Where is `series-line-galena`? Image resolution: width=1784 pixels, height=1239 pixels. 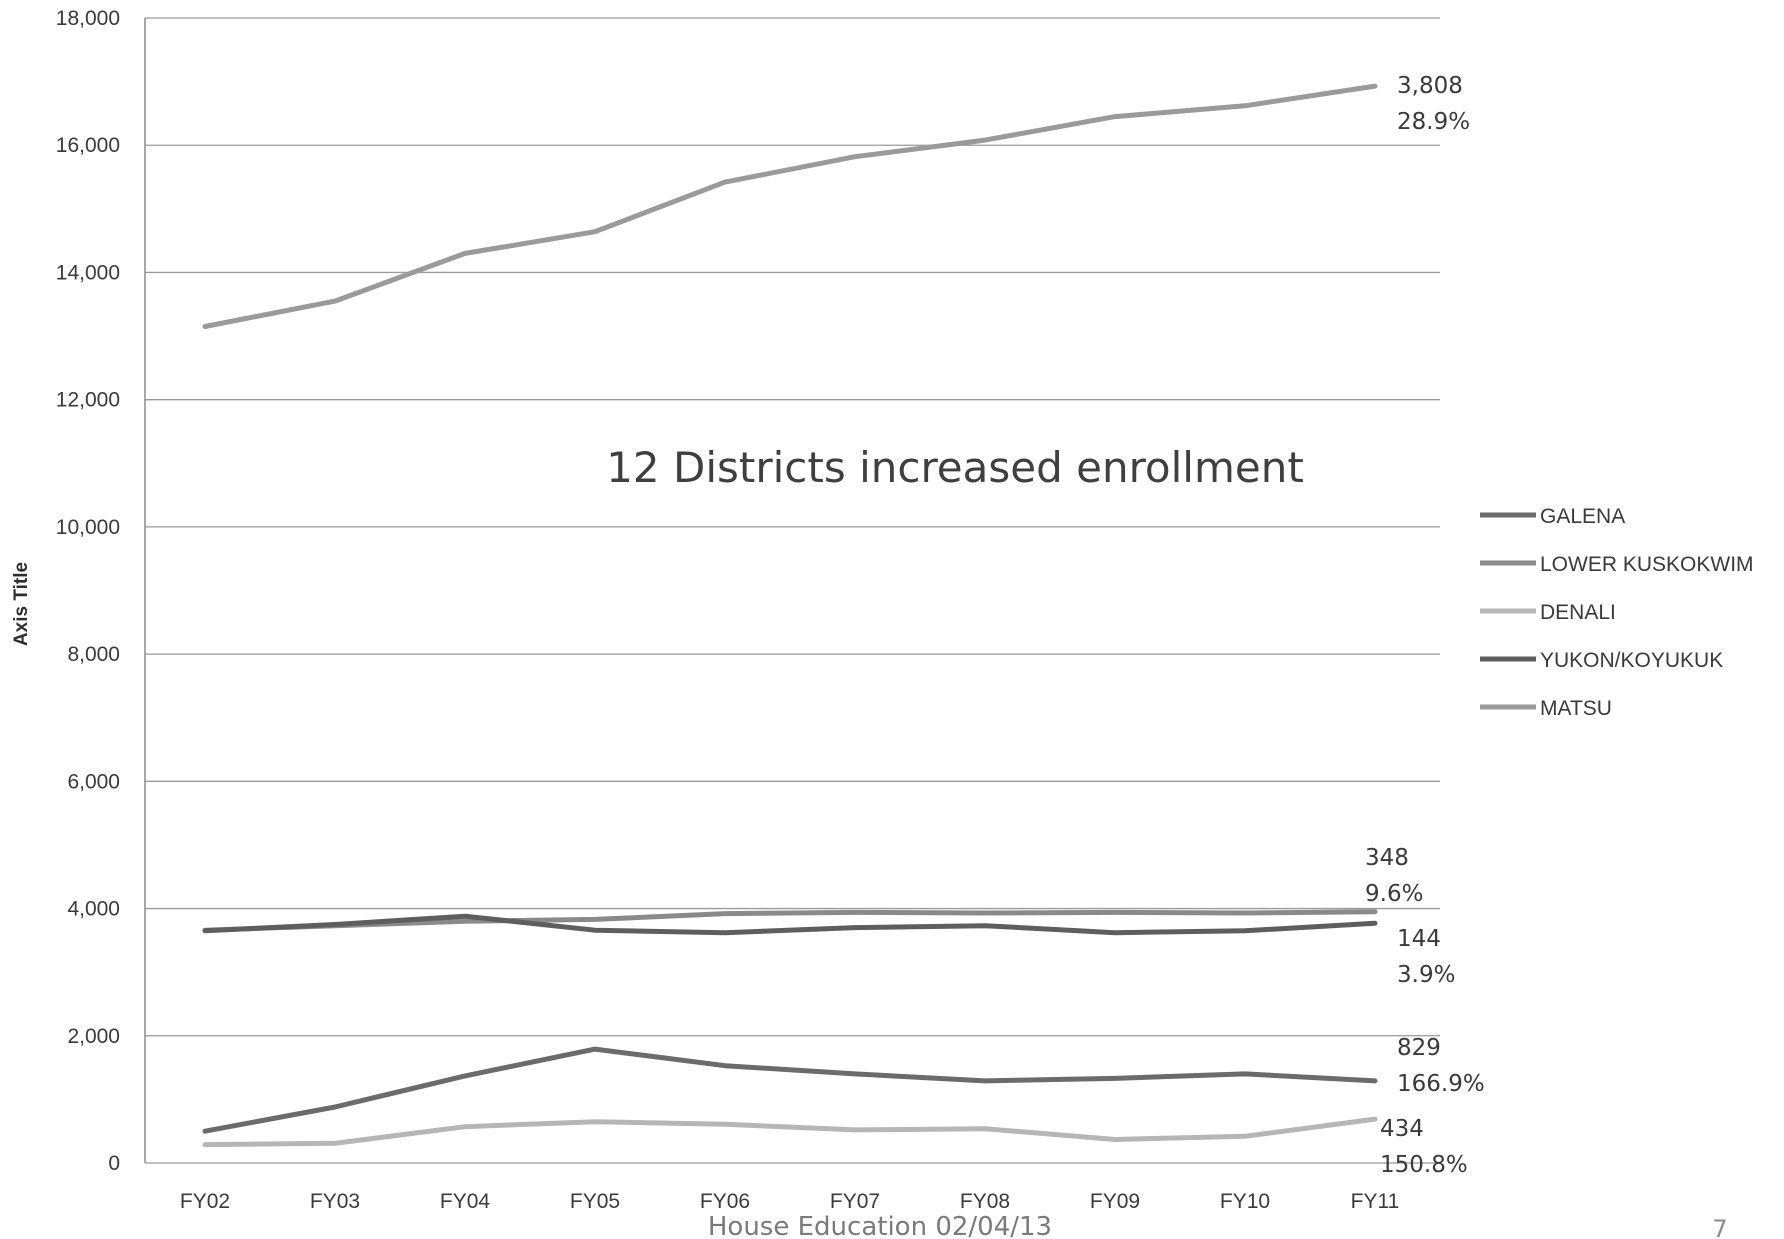
series-line-galena is located at coordinates (790, 1090).